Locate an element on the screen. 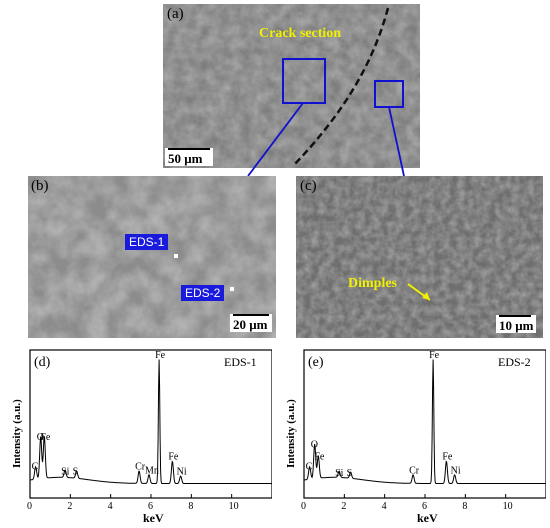 Image resolution: width=550 pixels, height=528 pixels. scale-bar-c: 10 μm is located at coordinates (516, 324).